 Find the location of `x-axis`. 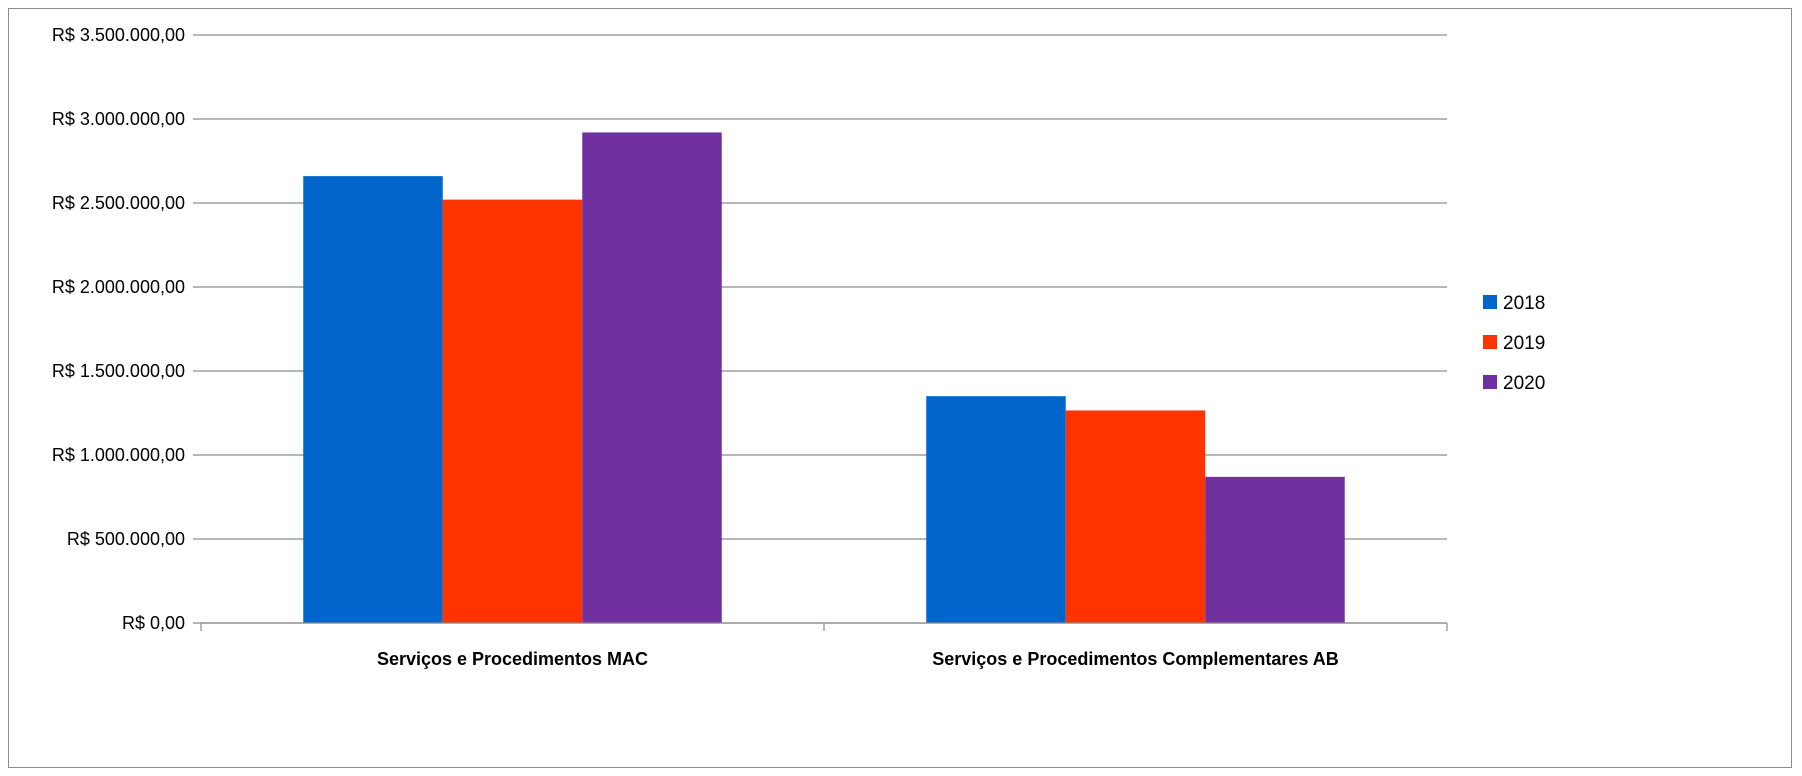

x-axis is located at coordinates (824, 626).